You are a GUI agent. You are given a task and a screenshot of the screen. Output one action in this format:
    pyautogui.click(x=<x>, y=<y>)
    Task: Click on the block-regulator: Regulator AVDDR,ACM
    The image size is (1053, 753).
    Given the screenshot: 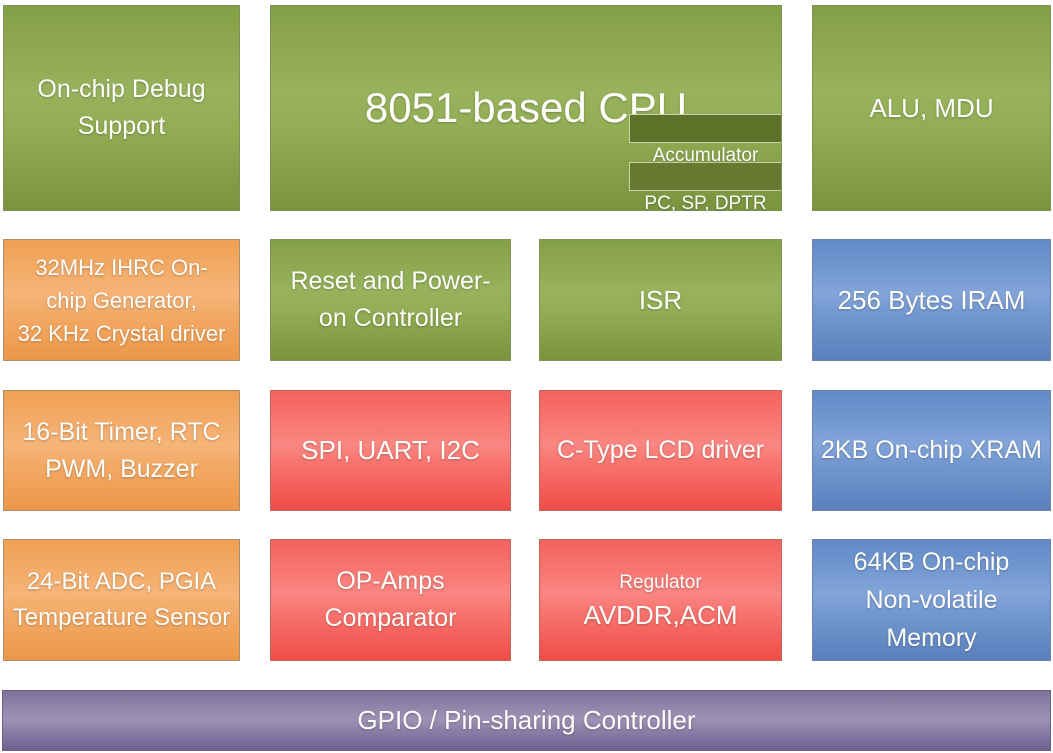 What is the action you would take?
    pyautogui.click(x=660, y=600)
    